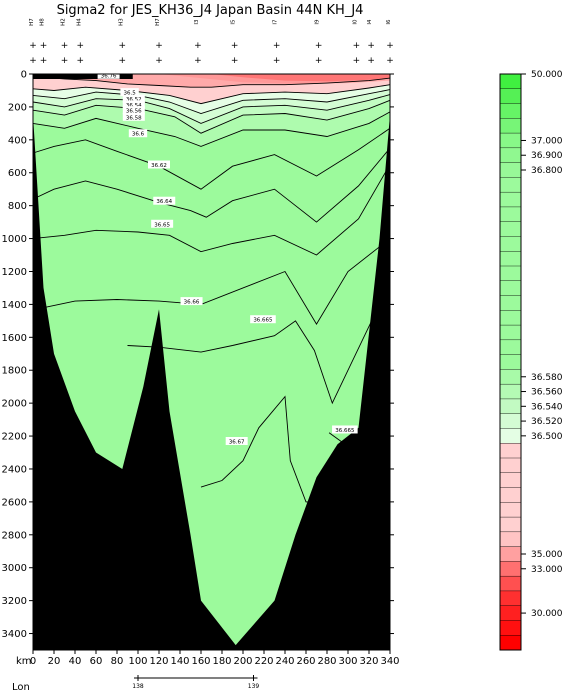 The image size is (566, 696). Describe the element at coordinates (109, 76) in the screenshot. I see `contour-label: 36.76` at that location.